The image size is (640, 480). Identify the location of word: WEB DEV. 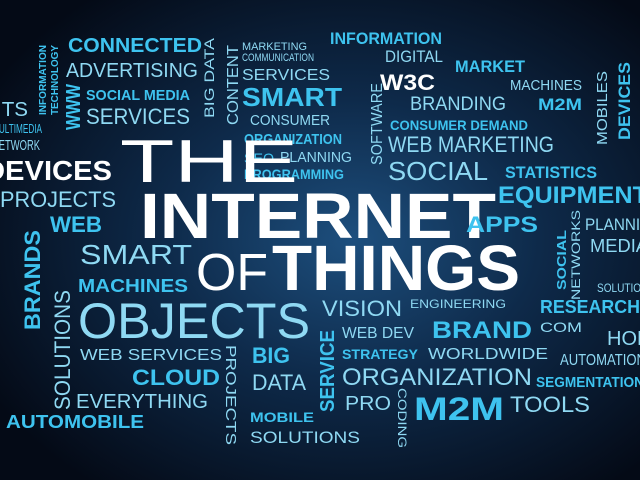
(378, 333).